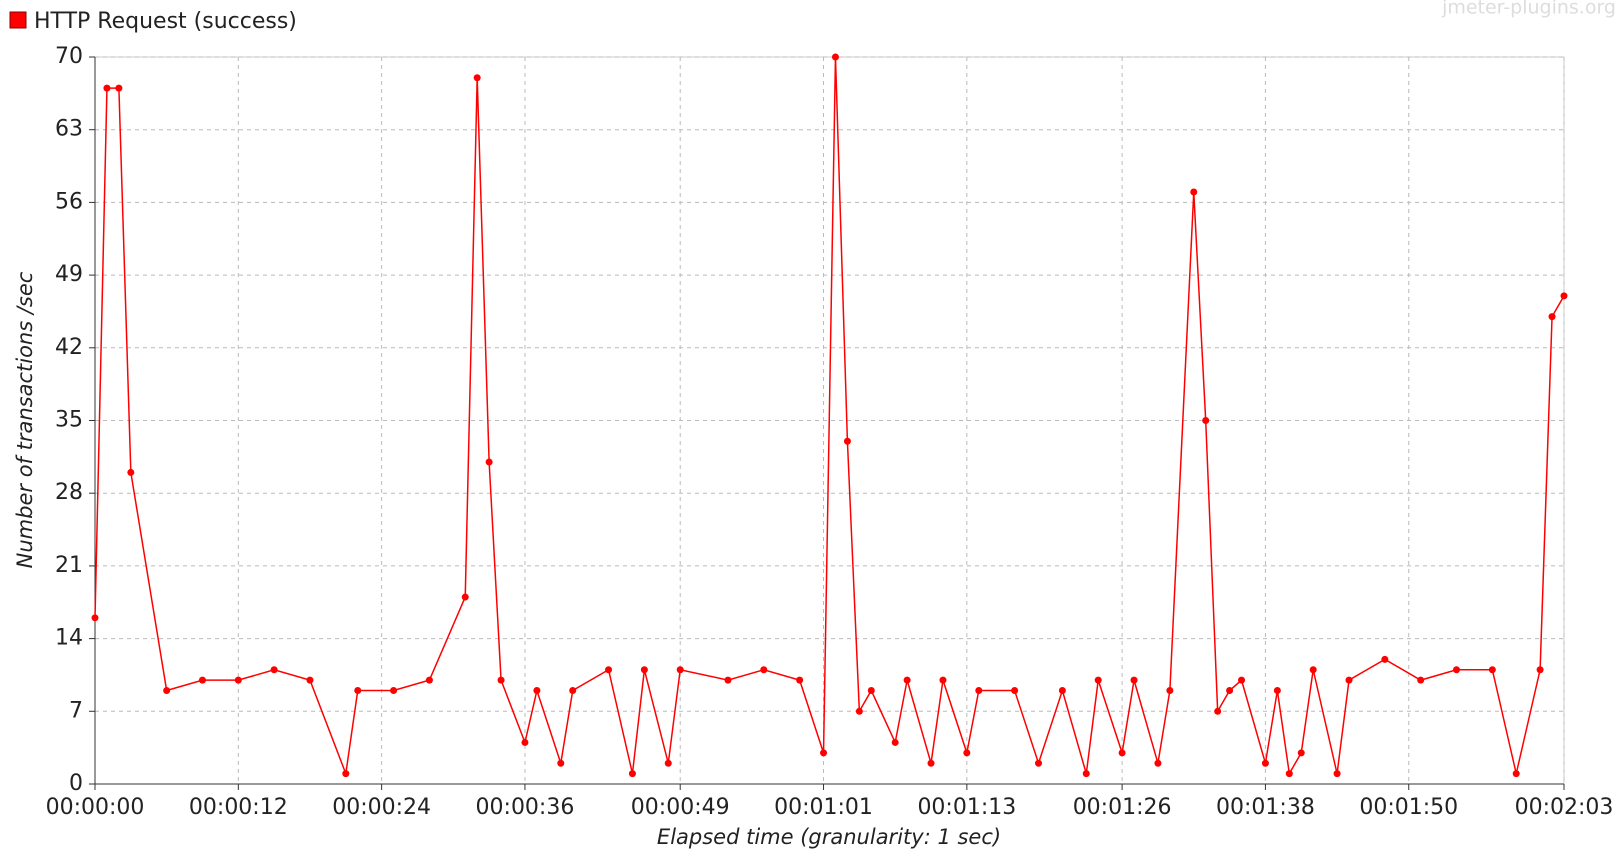  I want to click on y-tick-label: 56, so click(69, 201).